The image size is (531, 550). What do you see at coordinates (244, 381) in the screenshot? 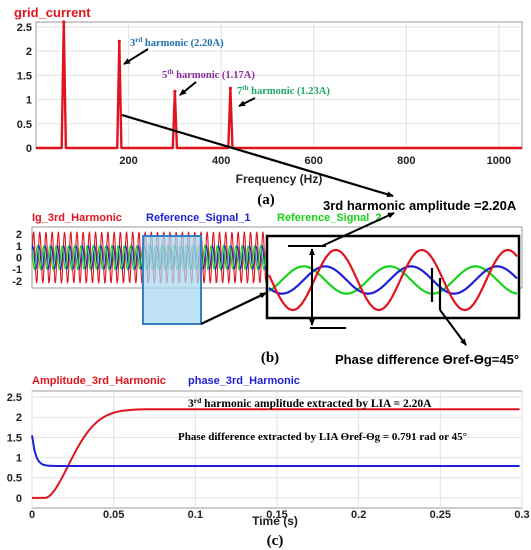
I see `legend-phase-3rd-harmonic: phase_3rd_Harmonic` at bounding box center [244, 381].